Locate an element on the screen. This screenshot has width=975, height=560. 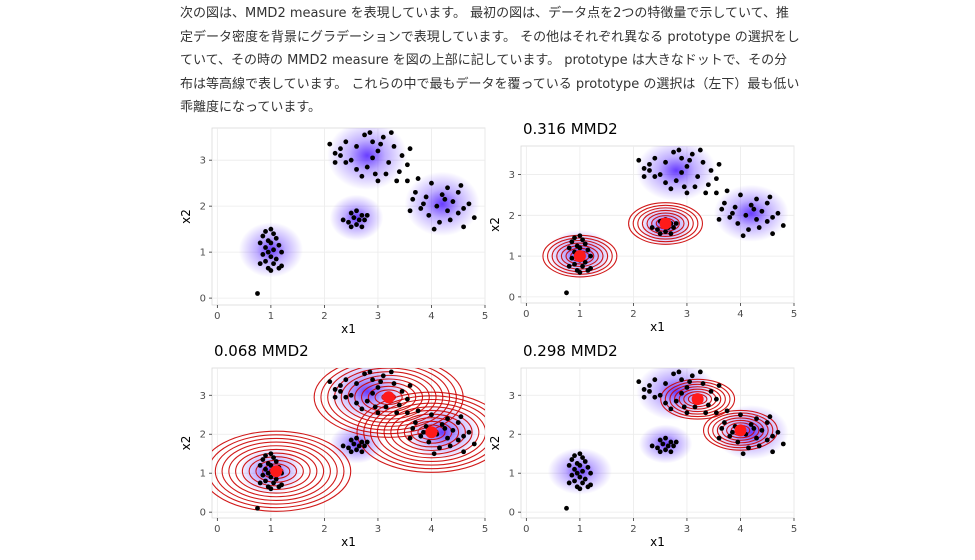
x-tick-label: 4 is located at coordinates (740, 529).